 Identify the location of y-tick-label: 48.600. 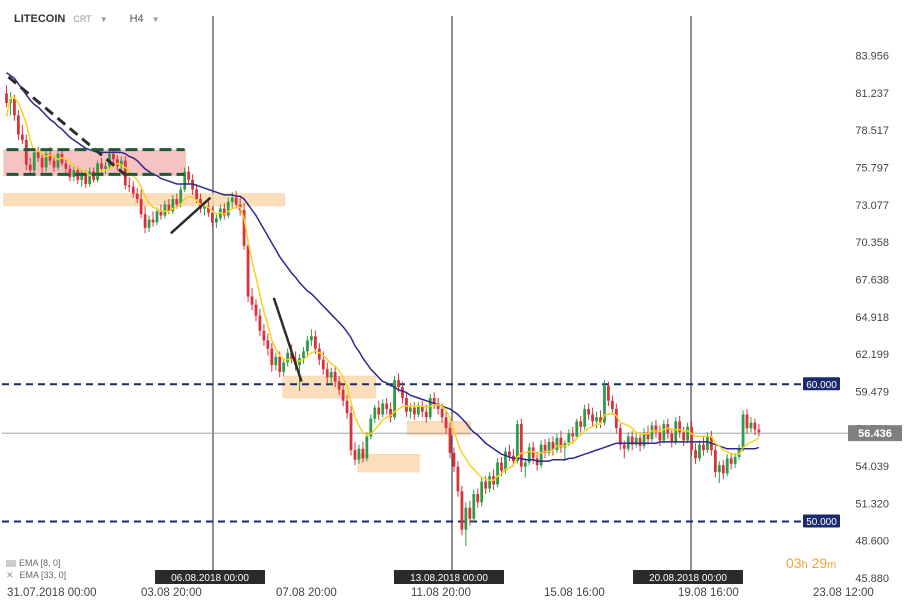
(872, 542).